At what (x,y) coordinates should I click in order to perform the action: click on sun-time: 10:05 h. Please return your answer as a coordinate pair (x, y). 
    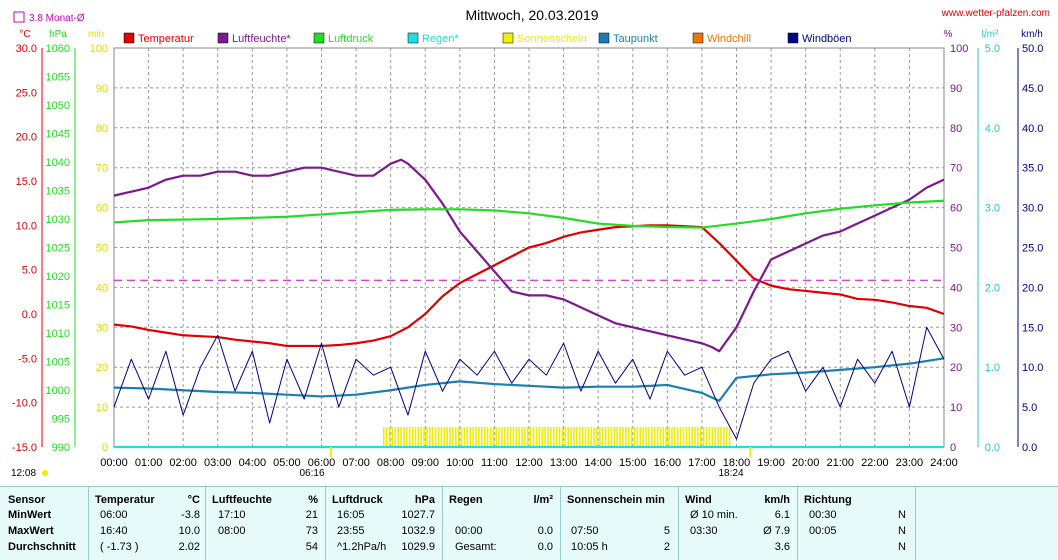
    Looking at the image, I should click on (589, 547).